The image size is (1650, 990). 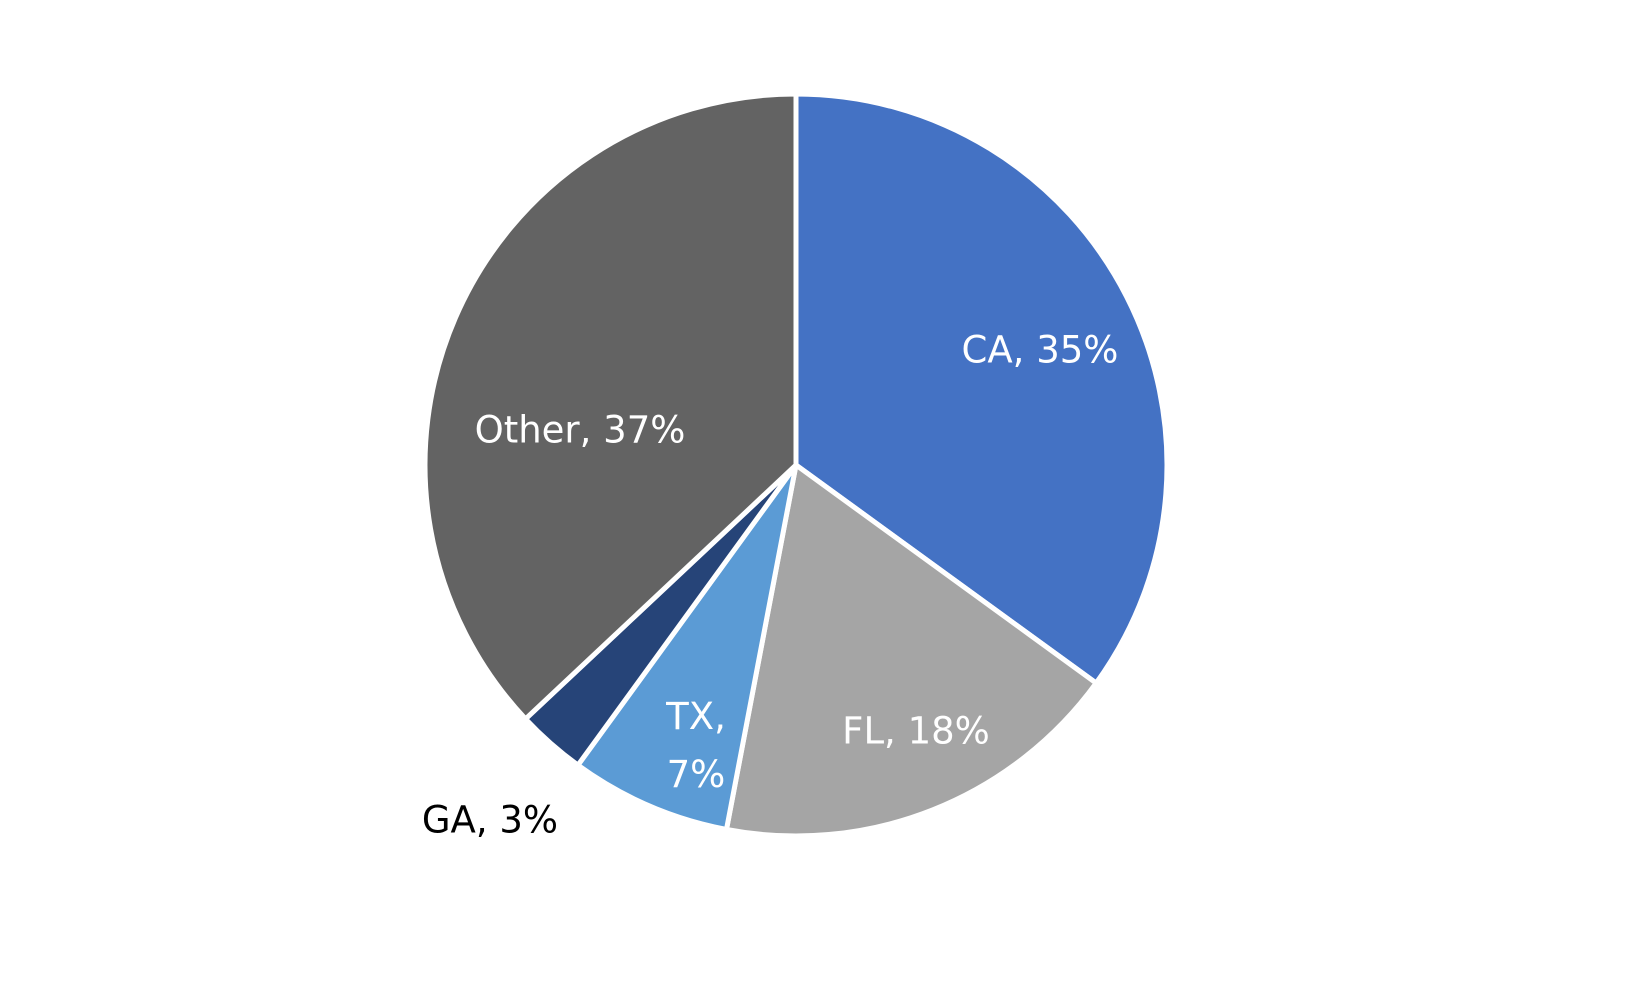 What do you see at coordinates (580, 430) in the screenshot?
I see `data-label: Other, 37%` at bounding box center [580, 430].